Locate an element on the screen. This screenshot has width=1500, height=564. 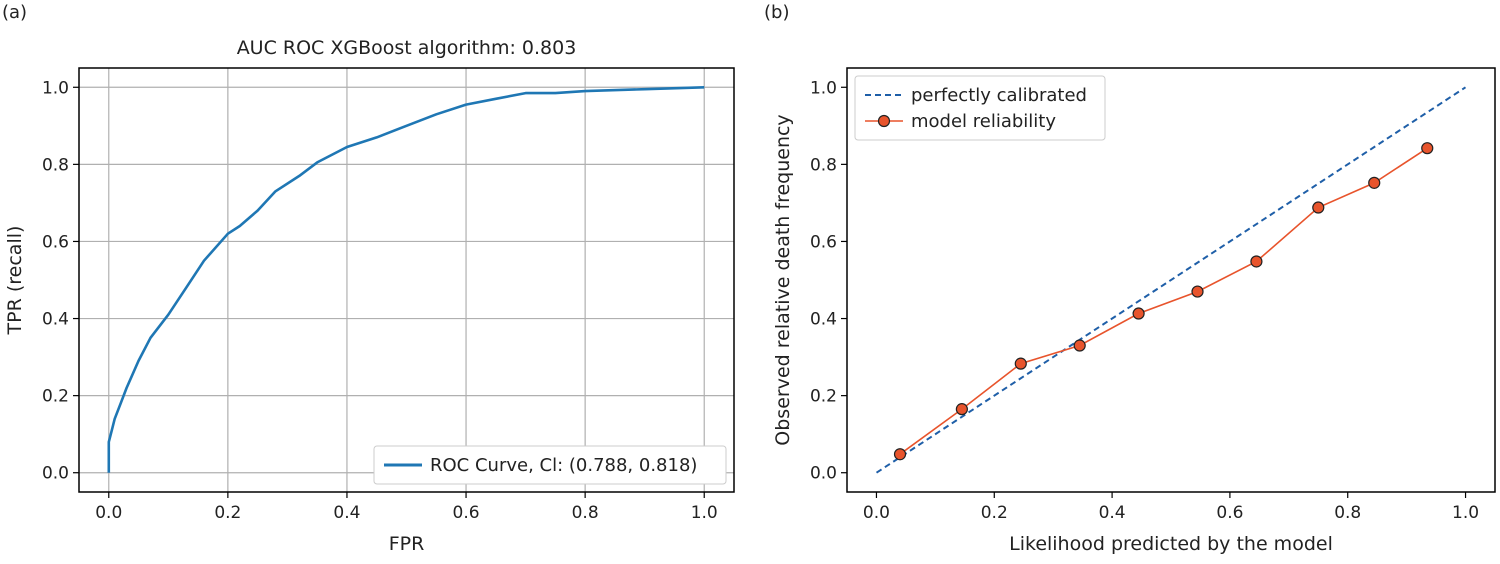
x-axis-label: Likelihood predicted by the model is located at coordinates (1171, 544).